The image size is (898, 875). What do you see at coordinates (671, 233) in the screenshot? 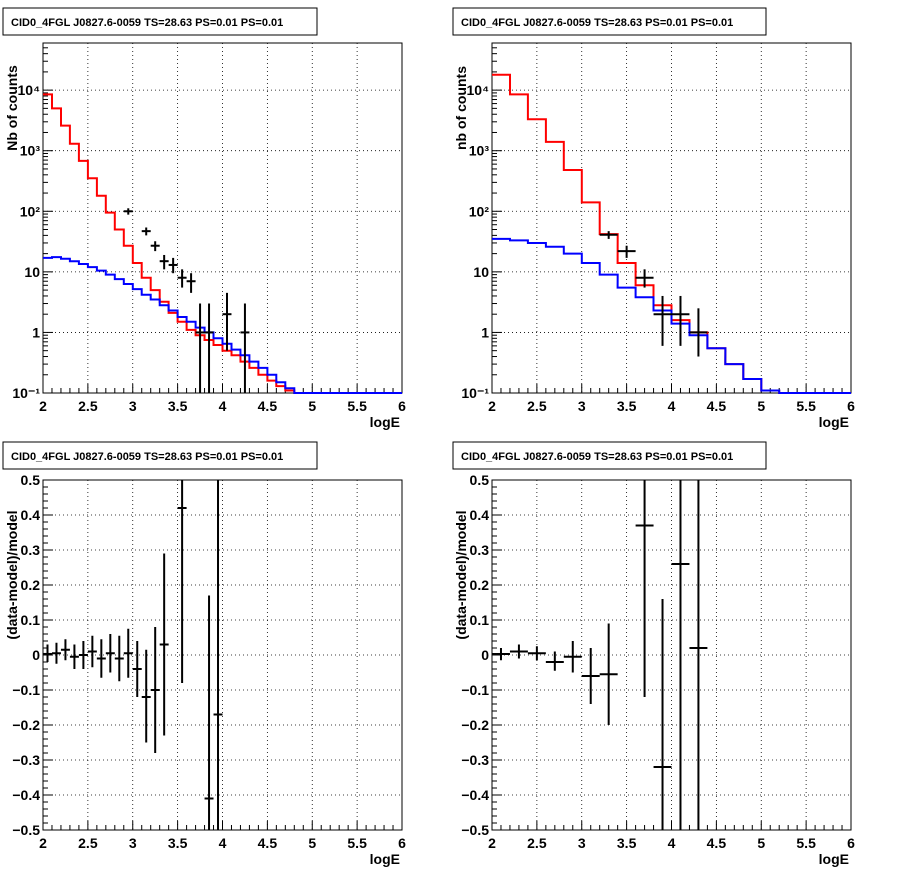
I see `model-total-curve` at bounding box center [671, 233].